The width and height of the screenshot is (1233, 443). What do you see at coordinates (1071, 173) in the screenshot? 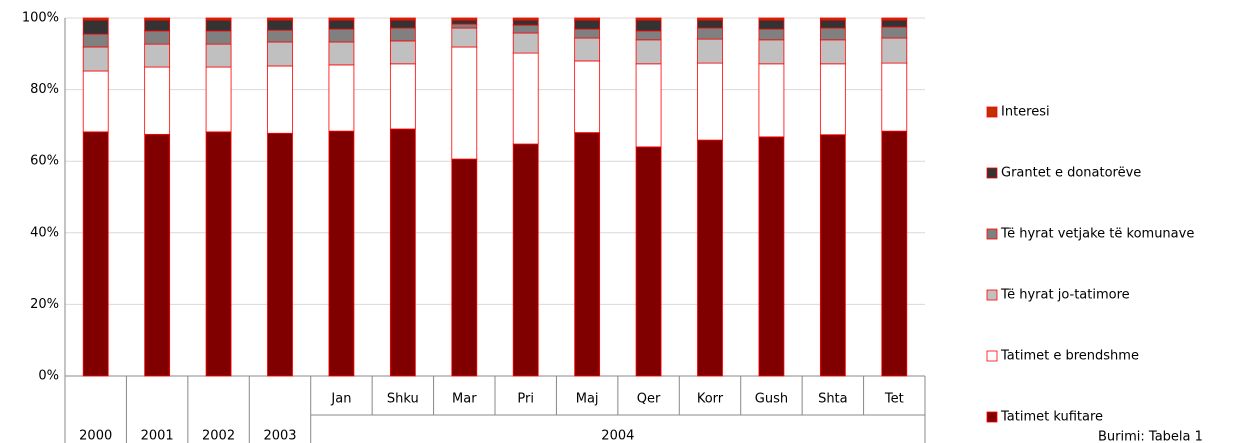
I see `legend-label: Grantet e donatorëve` at bounding box center [1071, 173].